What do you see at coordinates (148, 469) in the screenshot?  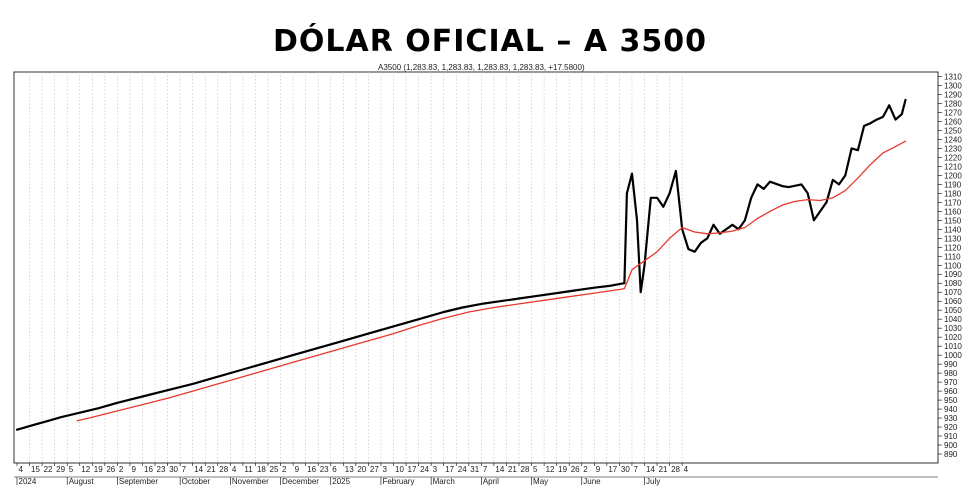 I see `x-tick-label: 16` at bounding box center [148, 469].